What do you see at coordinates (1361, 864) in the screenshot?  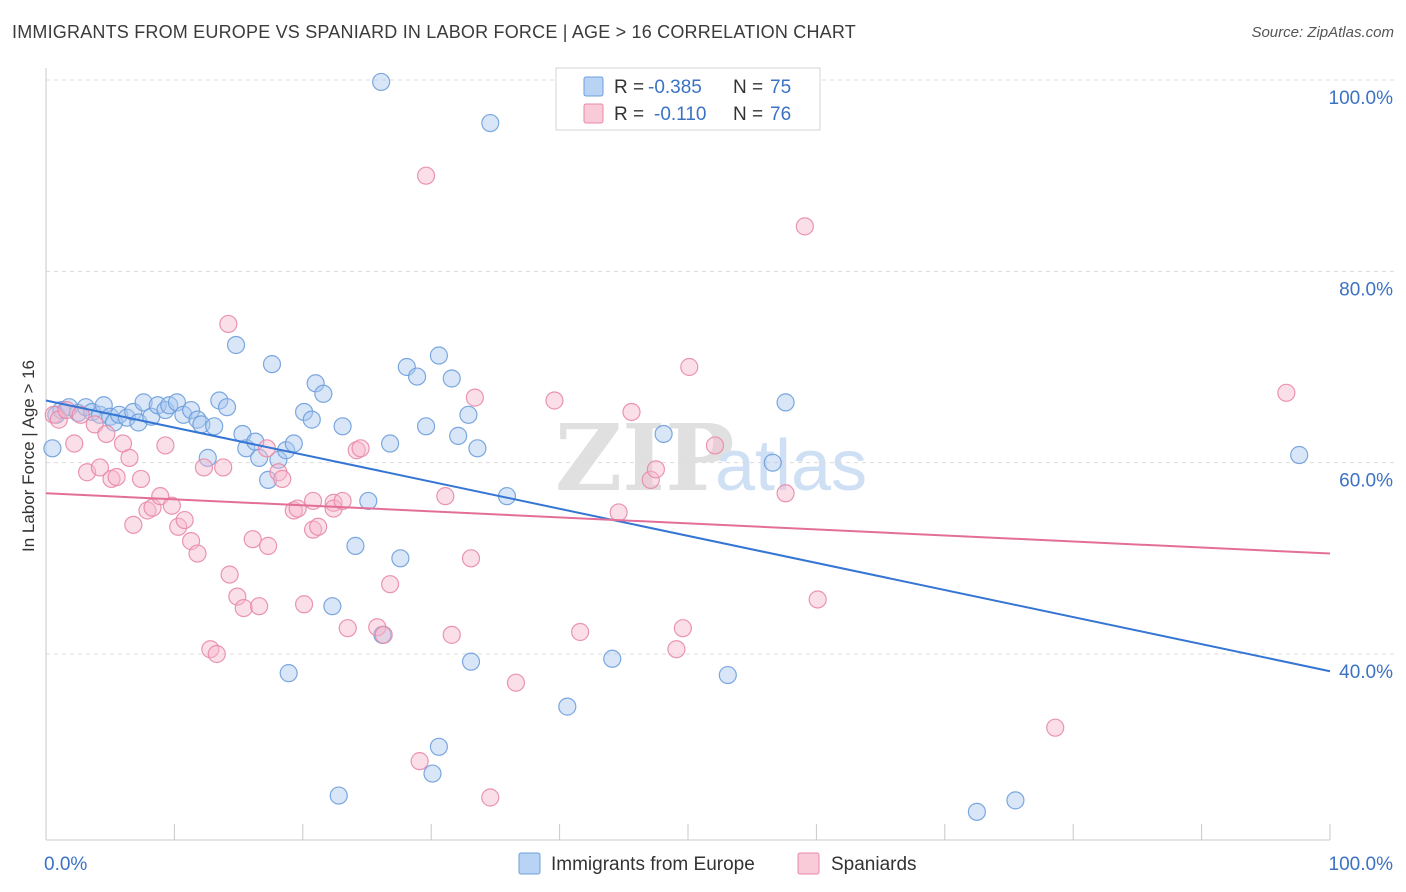 I see `x-tick-label: 100.0%` at bounding box center [1361, 864].